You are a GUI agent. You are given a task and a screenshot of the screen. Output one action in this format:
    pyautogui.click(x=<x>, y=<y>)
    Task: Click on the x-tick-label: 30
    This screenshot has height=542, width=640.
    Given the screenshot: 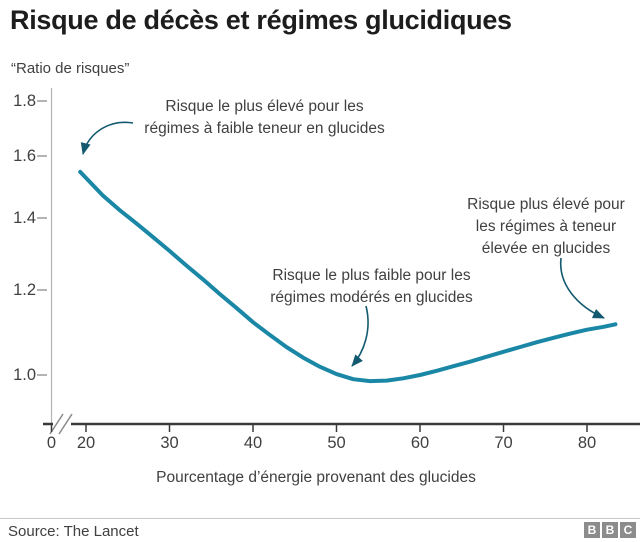 What is the action you would take?
    pyautogui.click(x=169, y=443)
    